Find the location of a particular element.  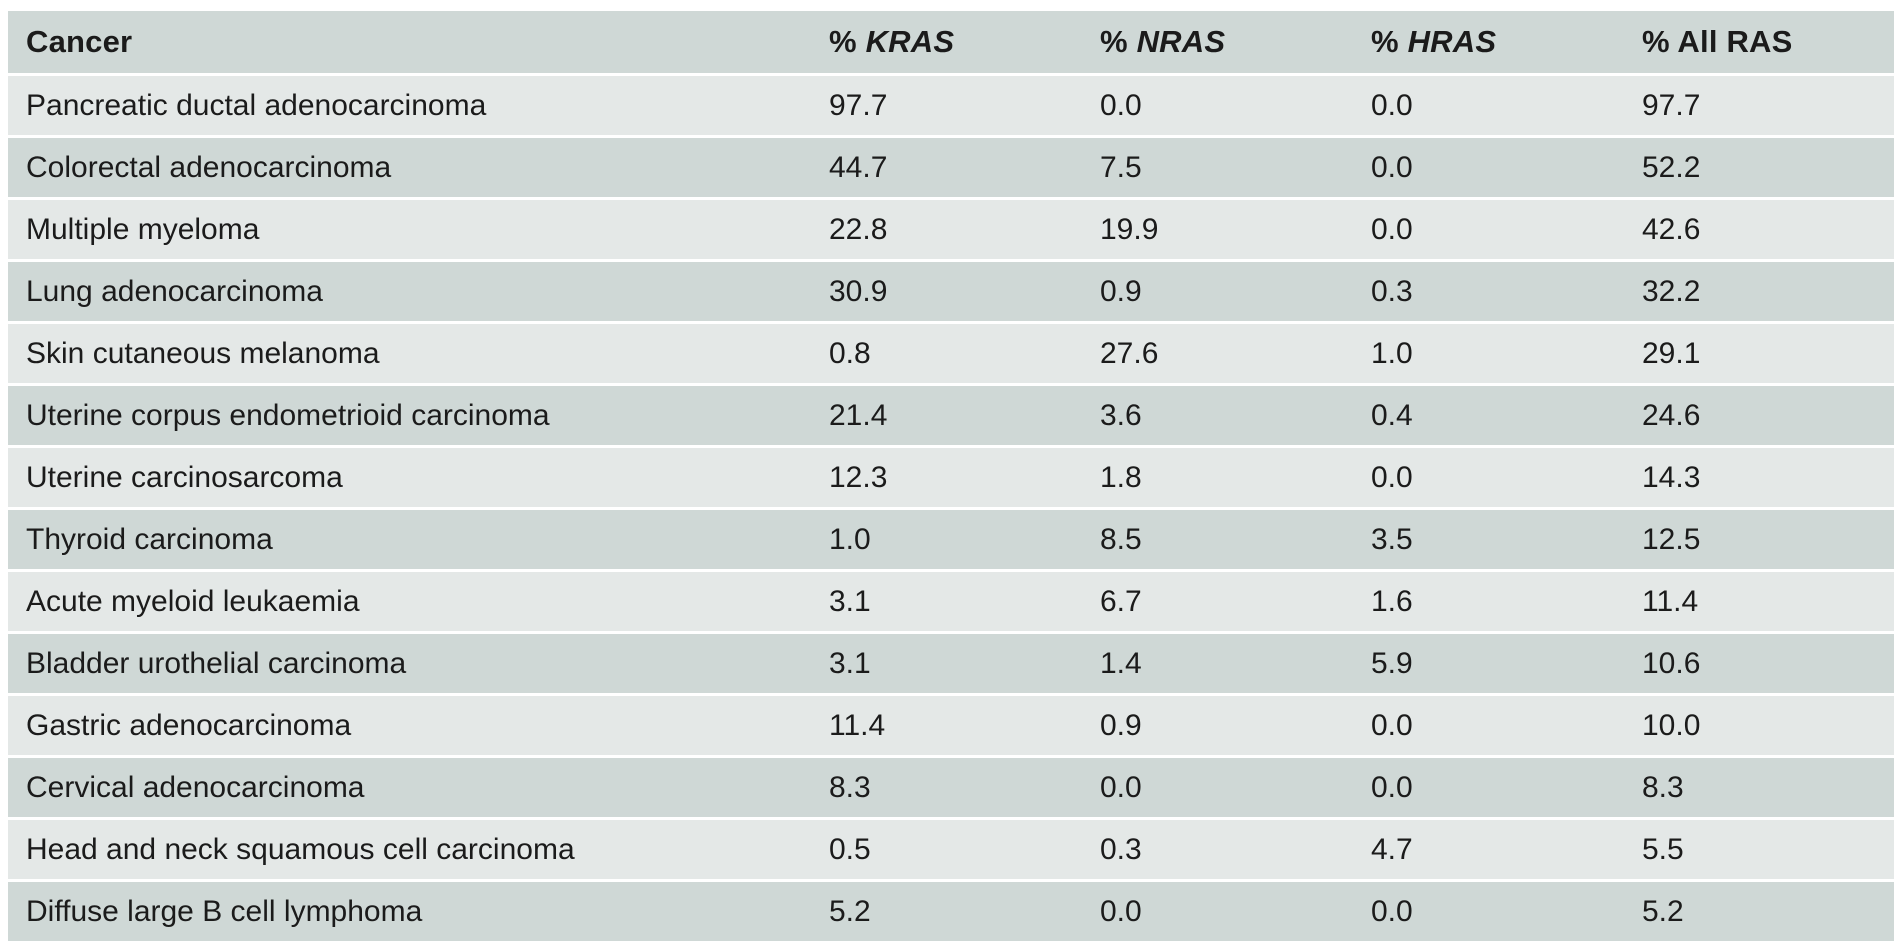

cell-cancer: Colorectal adenocarcinoma is located at coordinates (409, 167).